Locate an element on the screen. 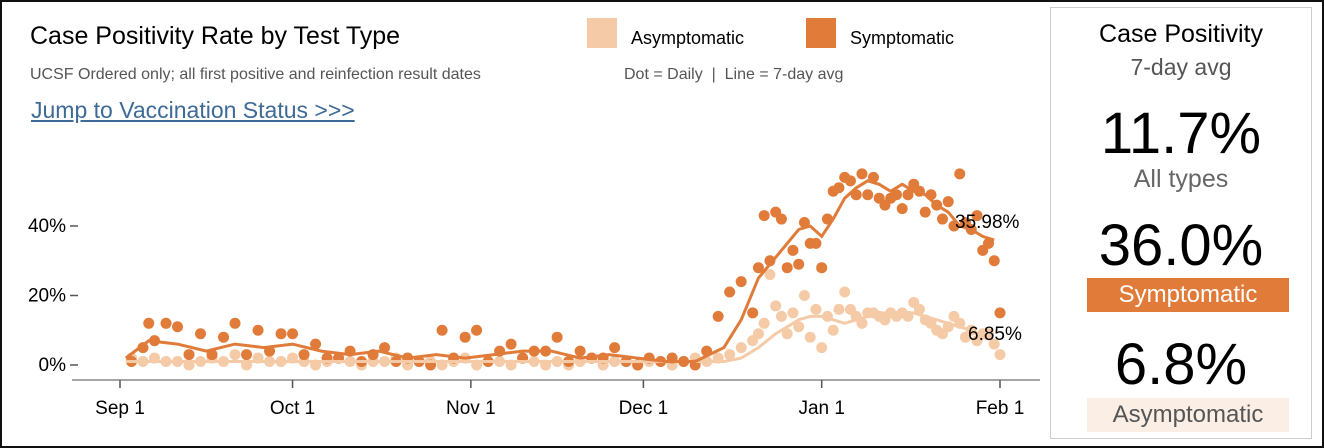 The height and width of the screenshot is (448, 1324). summary-title: Case Positivity is located at coordinates (1181, 34).